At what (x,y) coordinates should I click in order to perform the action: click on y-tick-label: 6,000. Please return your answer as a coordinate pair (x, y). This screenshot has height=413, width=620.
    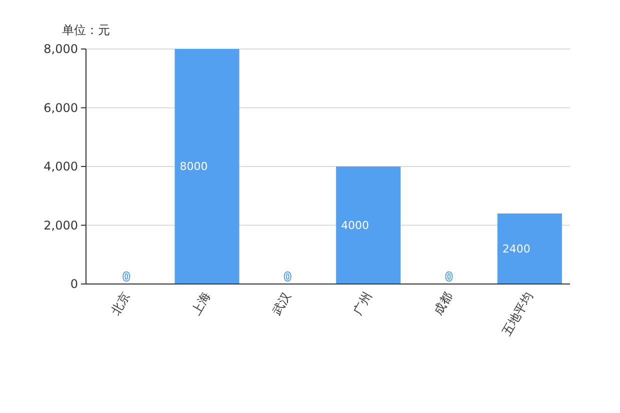
    Looking at the image, I should click on (61, 107).